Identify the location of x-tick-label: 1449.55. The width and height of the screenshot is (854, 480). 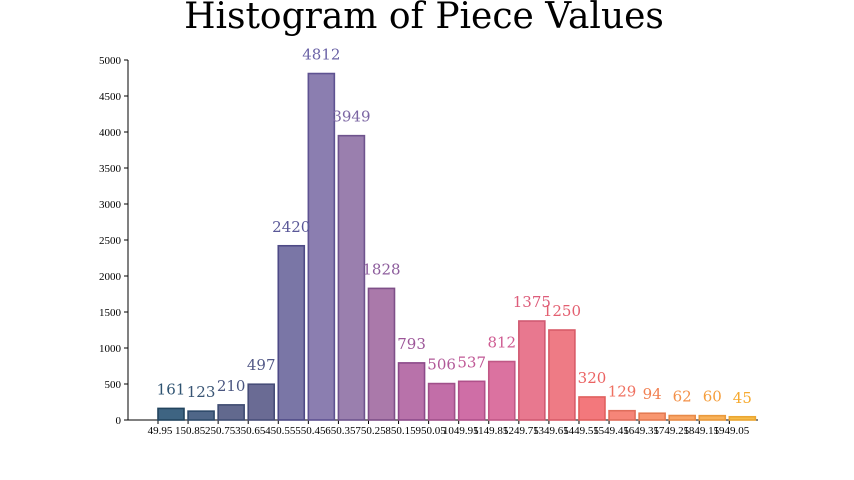
(581, 431).